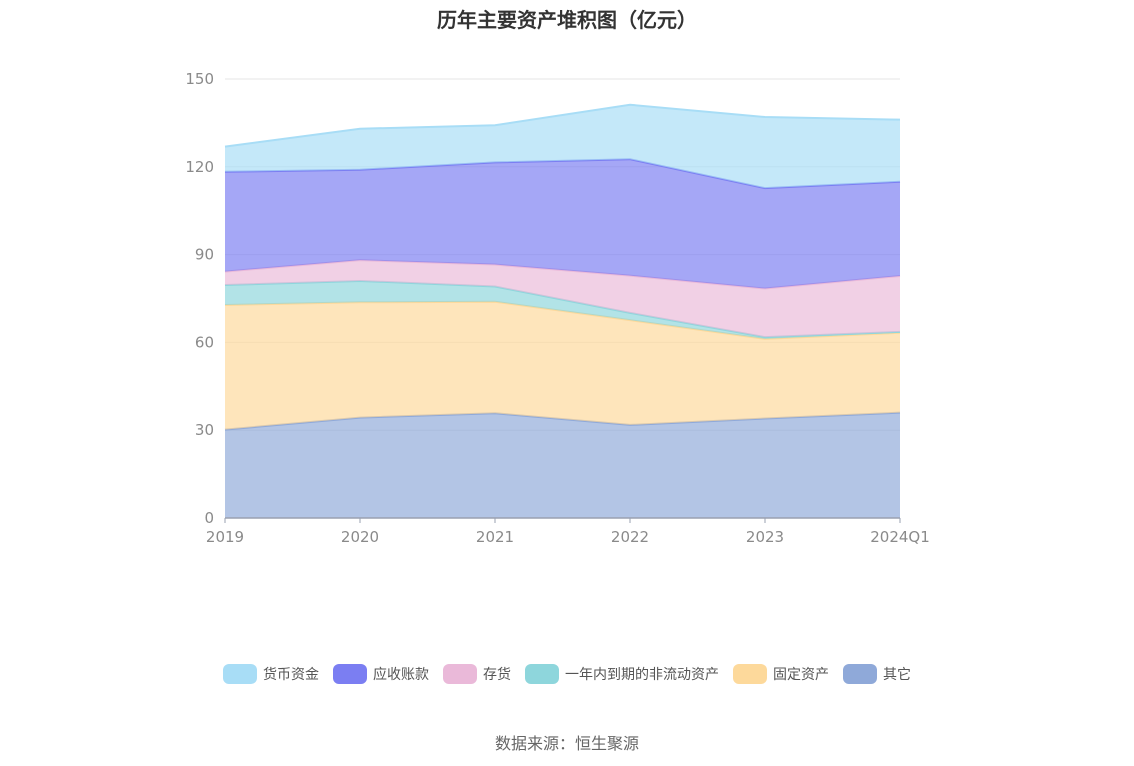 Image resolution: width=1134 pixels, height=766 pixels. I want to click on x-tick-label: 2019, so click(225, 537).